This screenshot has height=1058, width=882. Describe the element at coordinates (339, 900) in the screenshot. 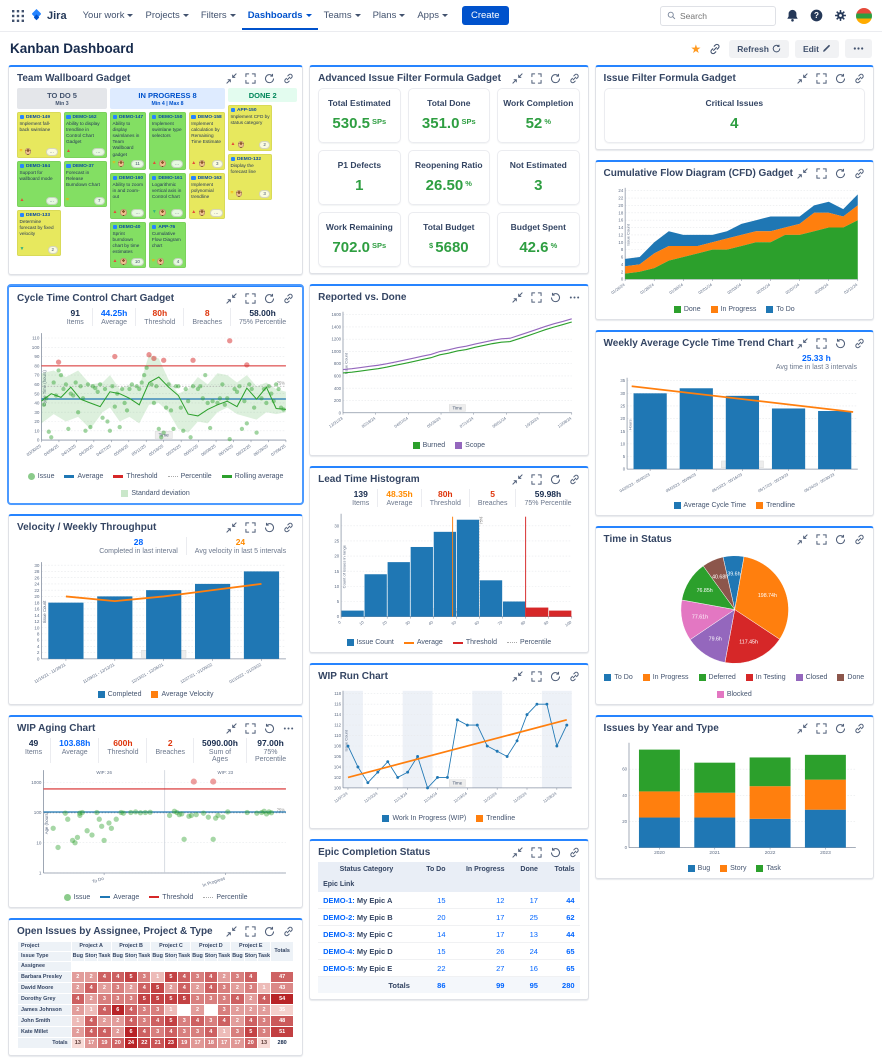

I see `epic-link: DEMO-1:` at that location.